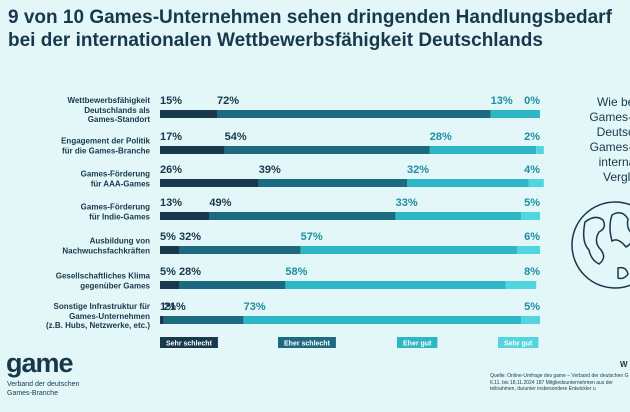 This screenshot has height=412, width=630. I want to click on value-label: 39%, so click(270, 170).